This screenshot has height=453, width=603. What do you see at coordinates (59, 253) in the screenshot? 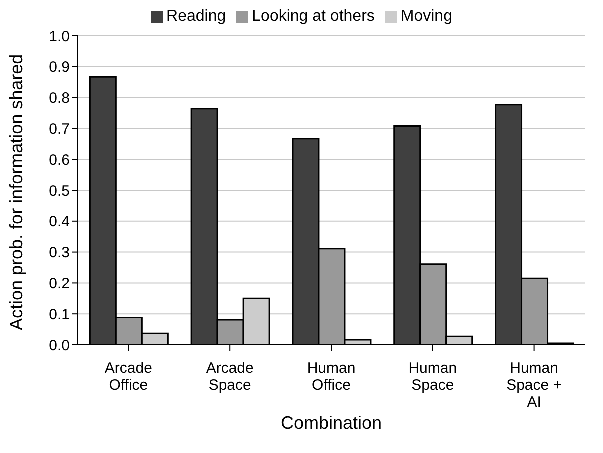
I see `y-tick-label: 0.3` at bounding box center [59, 253].